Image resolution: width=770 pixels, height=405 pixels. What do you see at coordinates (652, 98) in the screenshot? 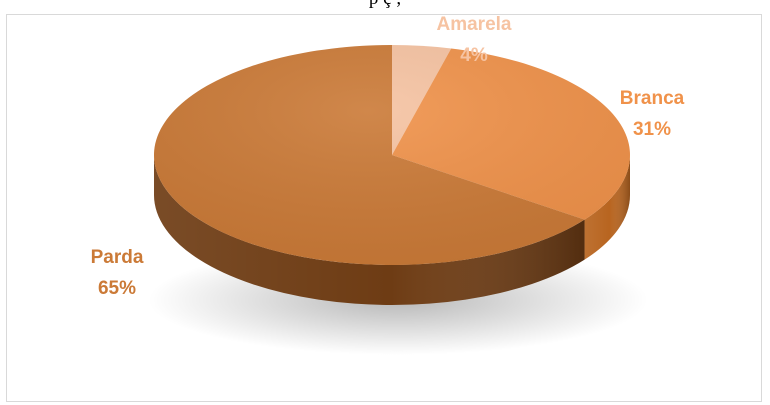
I see `category-label-branca: Branca` at bounding box center [652, 98].